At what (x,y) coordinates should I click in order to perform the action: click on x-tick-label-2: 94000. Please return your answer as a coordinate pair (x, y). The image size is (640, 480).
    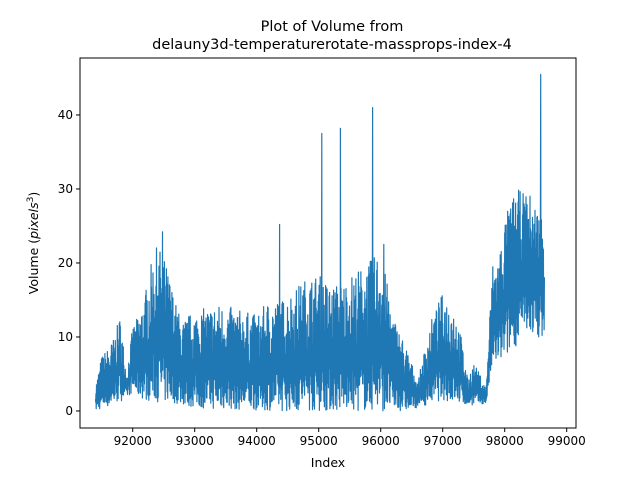
    Looking at the image, I should click on (257, 441).